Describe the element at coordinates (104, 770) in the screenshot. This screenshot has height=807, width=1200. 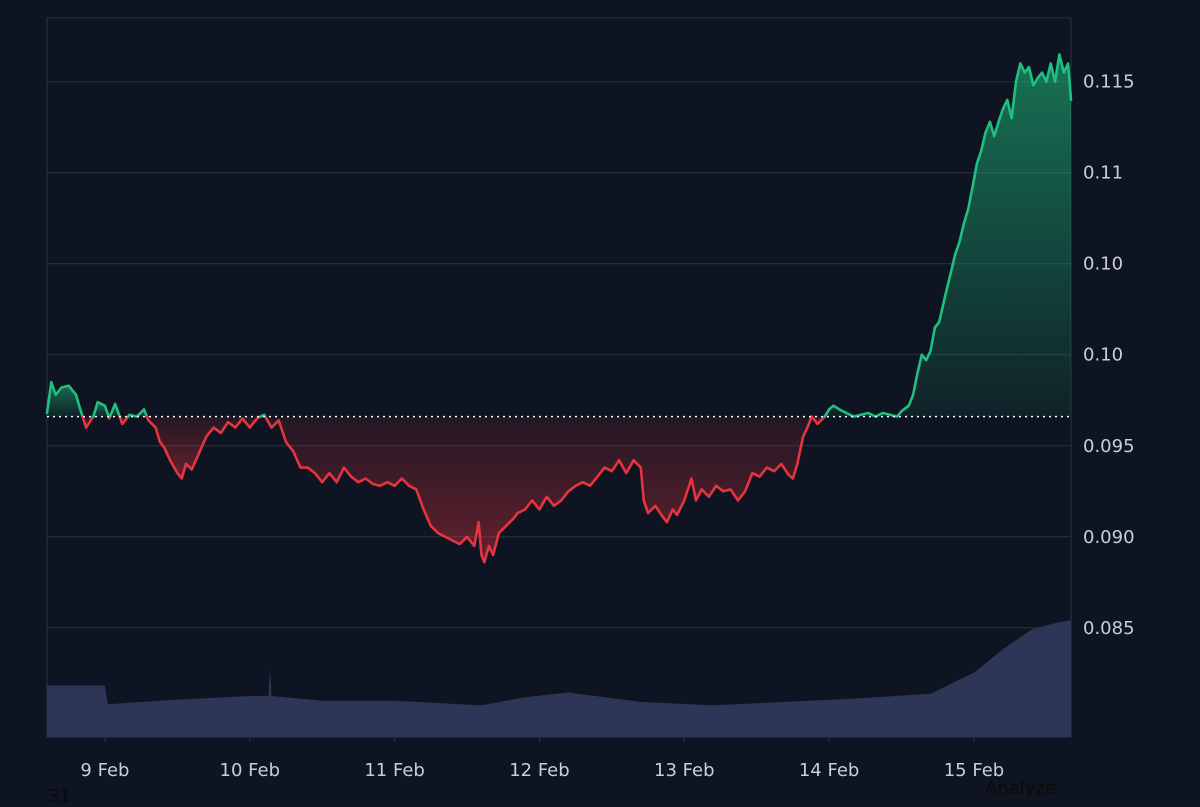
I see `x-tick-label: 9 Feb` at that location.